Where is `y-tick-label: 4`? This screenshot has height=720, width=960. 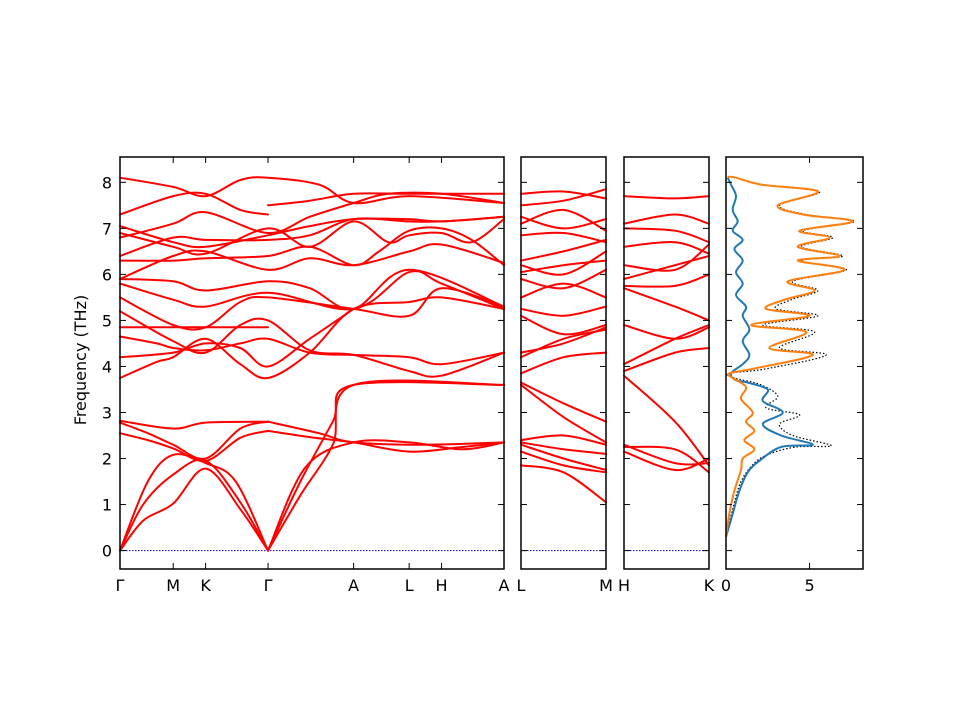 y-tick-label: 4 is located at coordinates (107, 366).